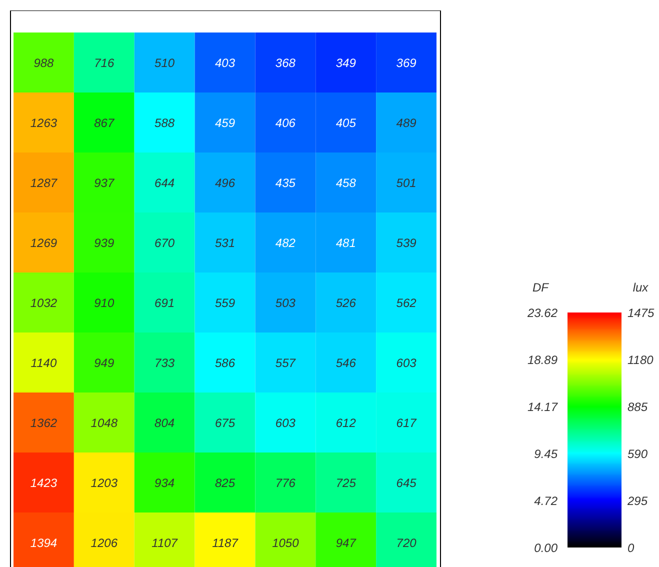 Image resolution: width=659 pixels, height=567 pixels. What do you see at coordinates (104, 243) in the screenshot?
I see `data-label: 939` at bounding box center [104, 243].